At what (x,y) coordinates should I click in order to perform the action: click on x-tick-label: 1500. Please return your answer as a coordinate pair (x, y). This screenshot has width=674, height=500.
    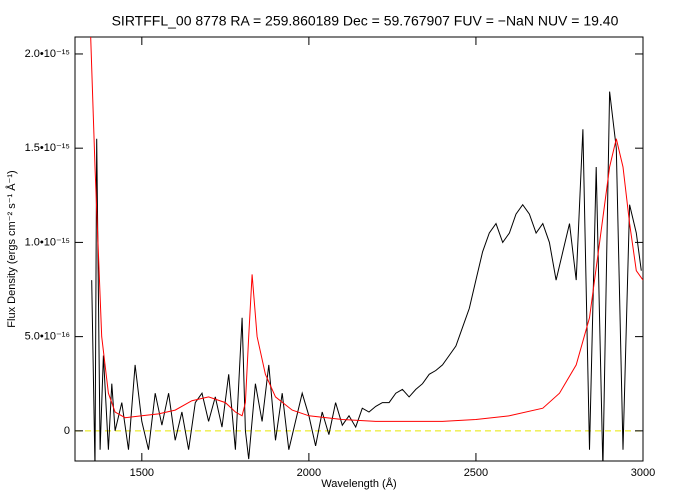
    Looking at the image, I should click on (142, 473).